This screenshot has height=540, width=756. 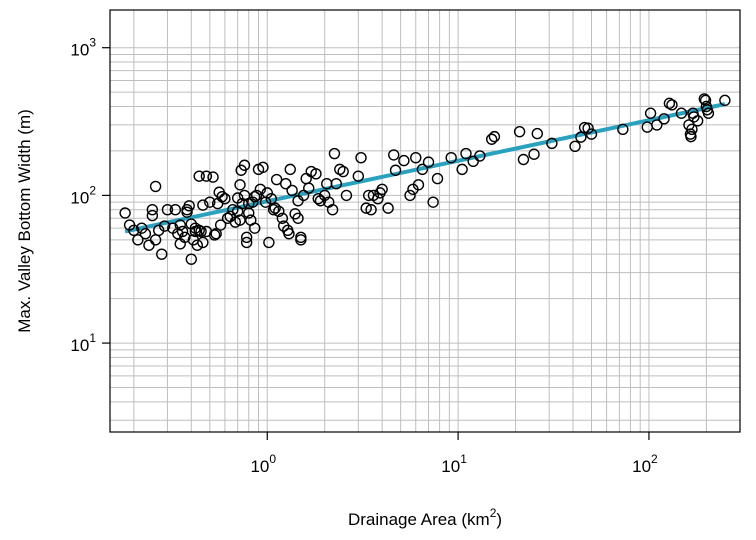 What do you see at coordinates (493, 513) in the screenshot?
I see `x-axis-title-superscript: 2` at bounding box center [493, 513].